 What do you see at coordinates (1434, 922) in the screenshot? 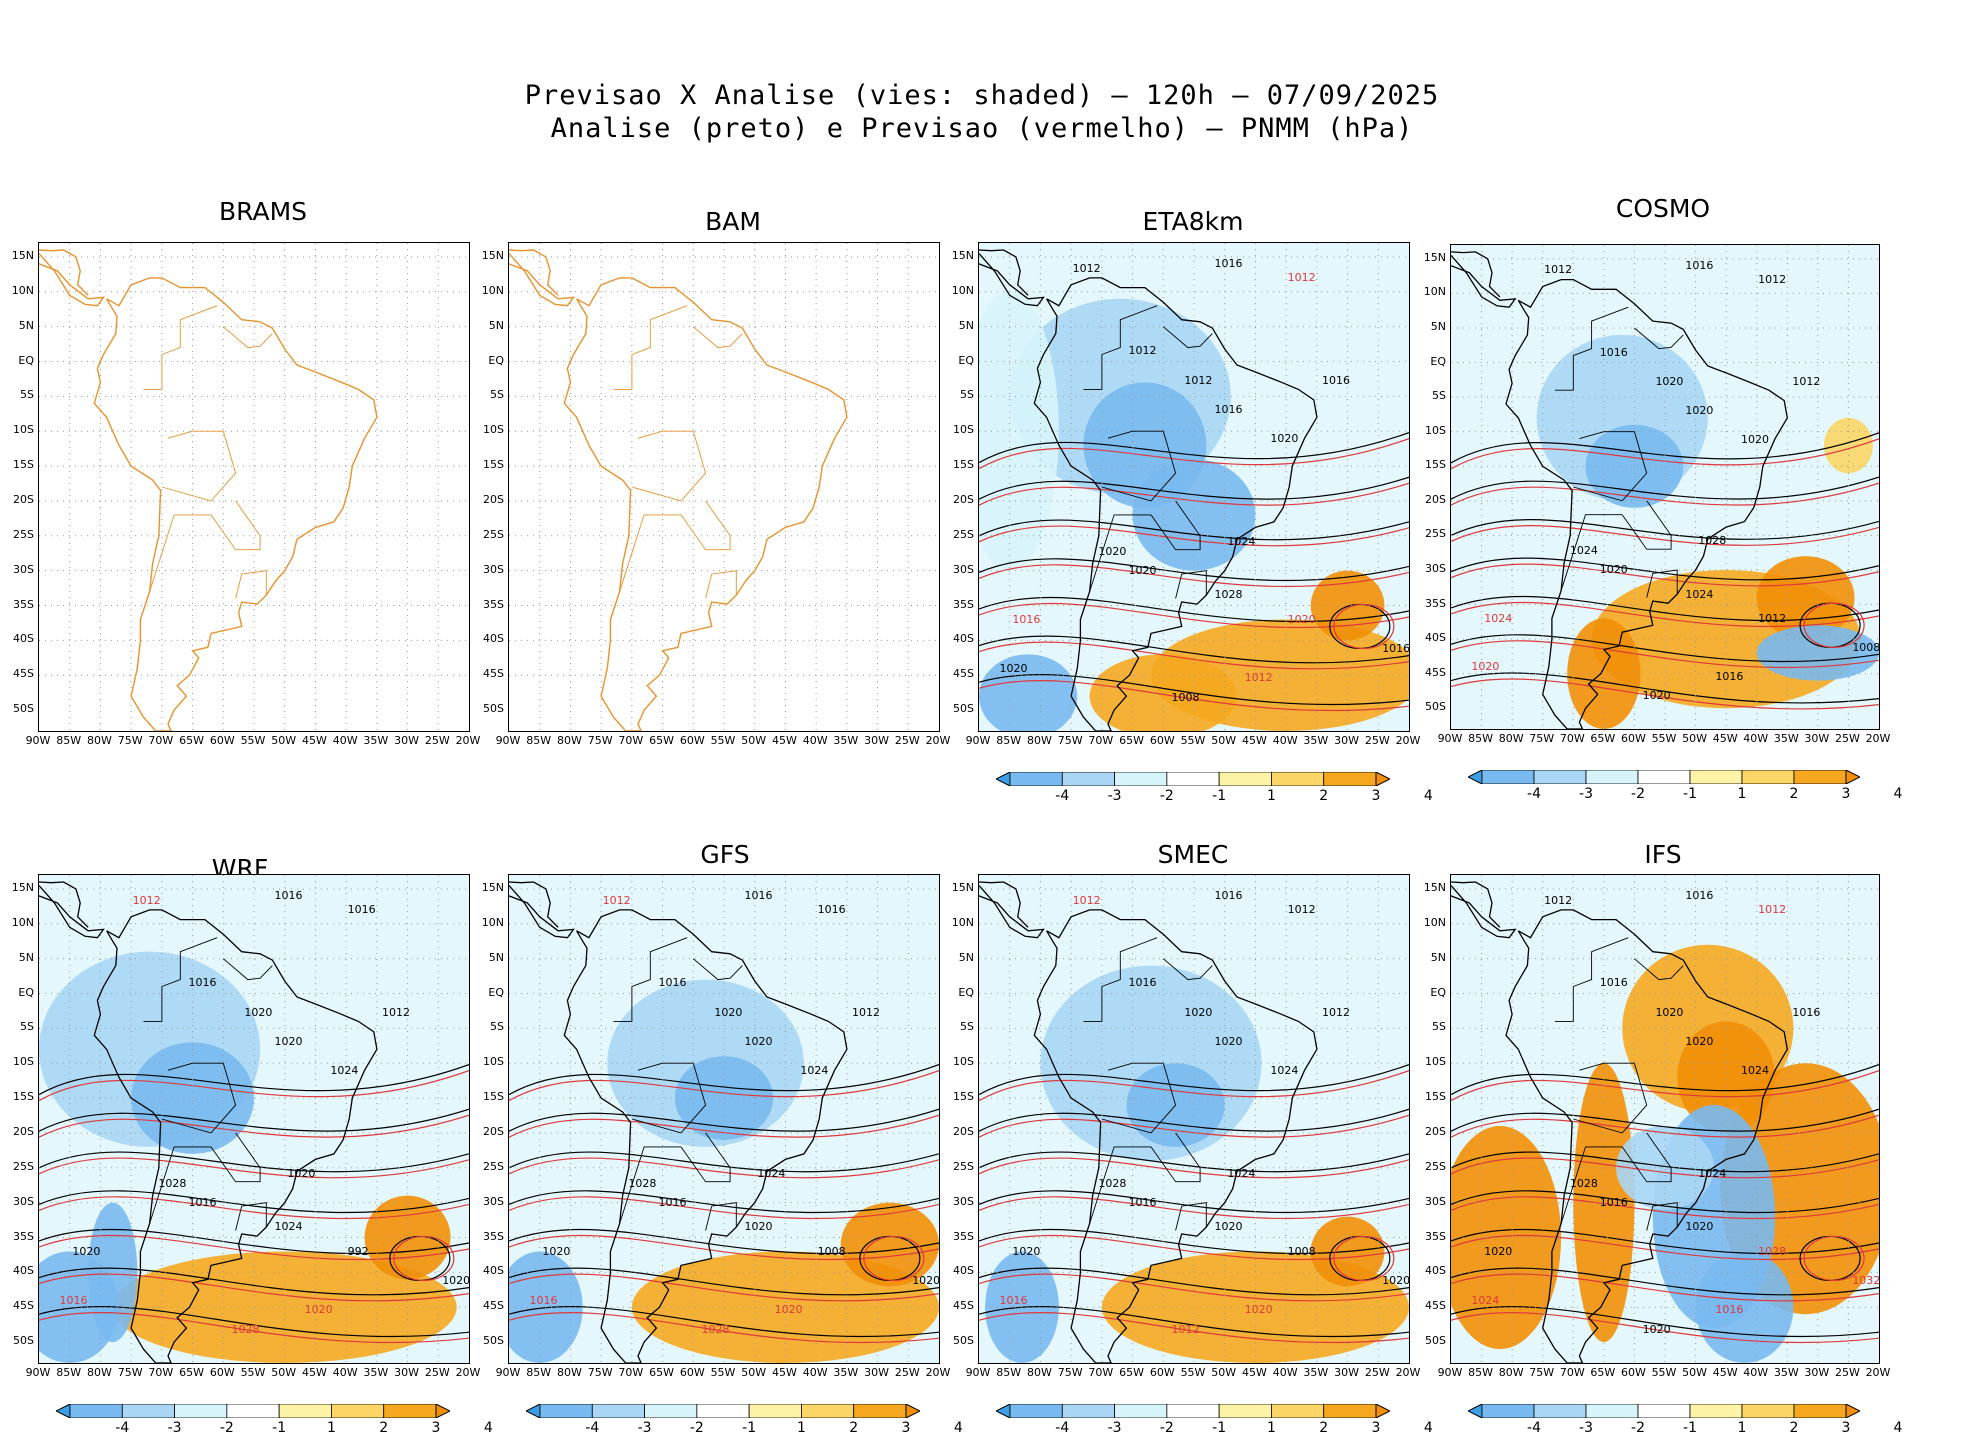
I see `latitude-tick-label: 10N` at bounding box center [1434, 922].